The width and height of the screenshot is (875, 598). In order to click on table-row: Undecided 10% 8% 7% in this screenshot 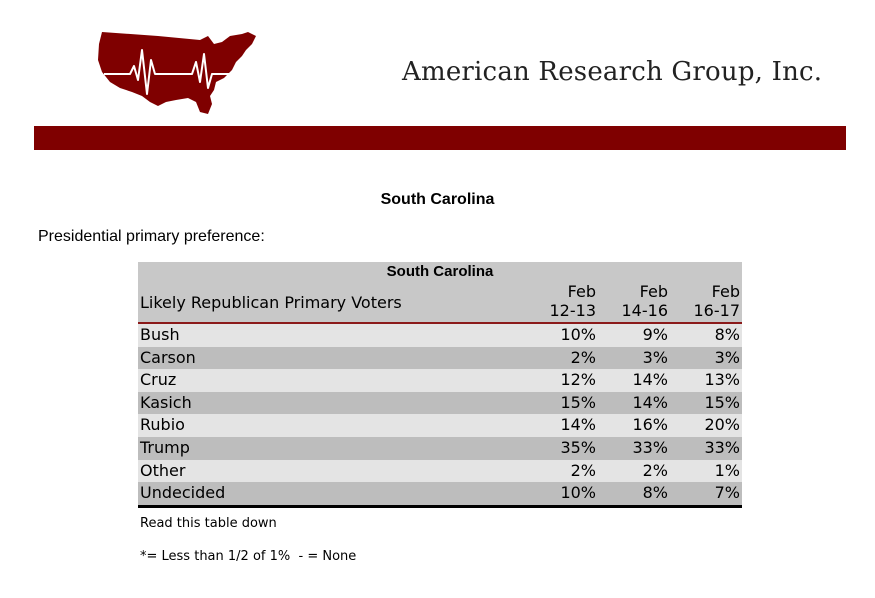, I will do `click(440, 495)`.